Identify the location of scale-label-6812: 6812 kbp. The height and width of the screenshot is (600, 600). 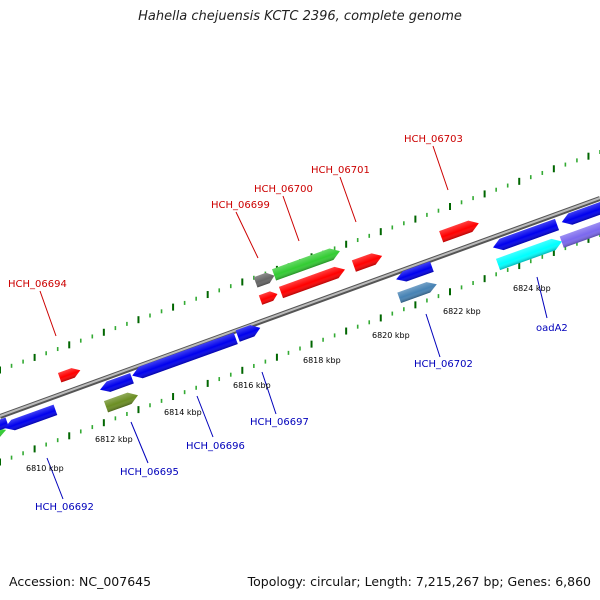
(114, 439).